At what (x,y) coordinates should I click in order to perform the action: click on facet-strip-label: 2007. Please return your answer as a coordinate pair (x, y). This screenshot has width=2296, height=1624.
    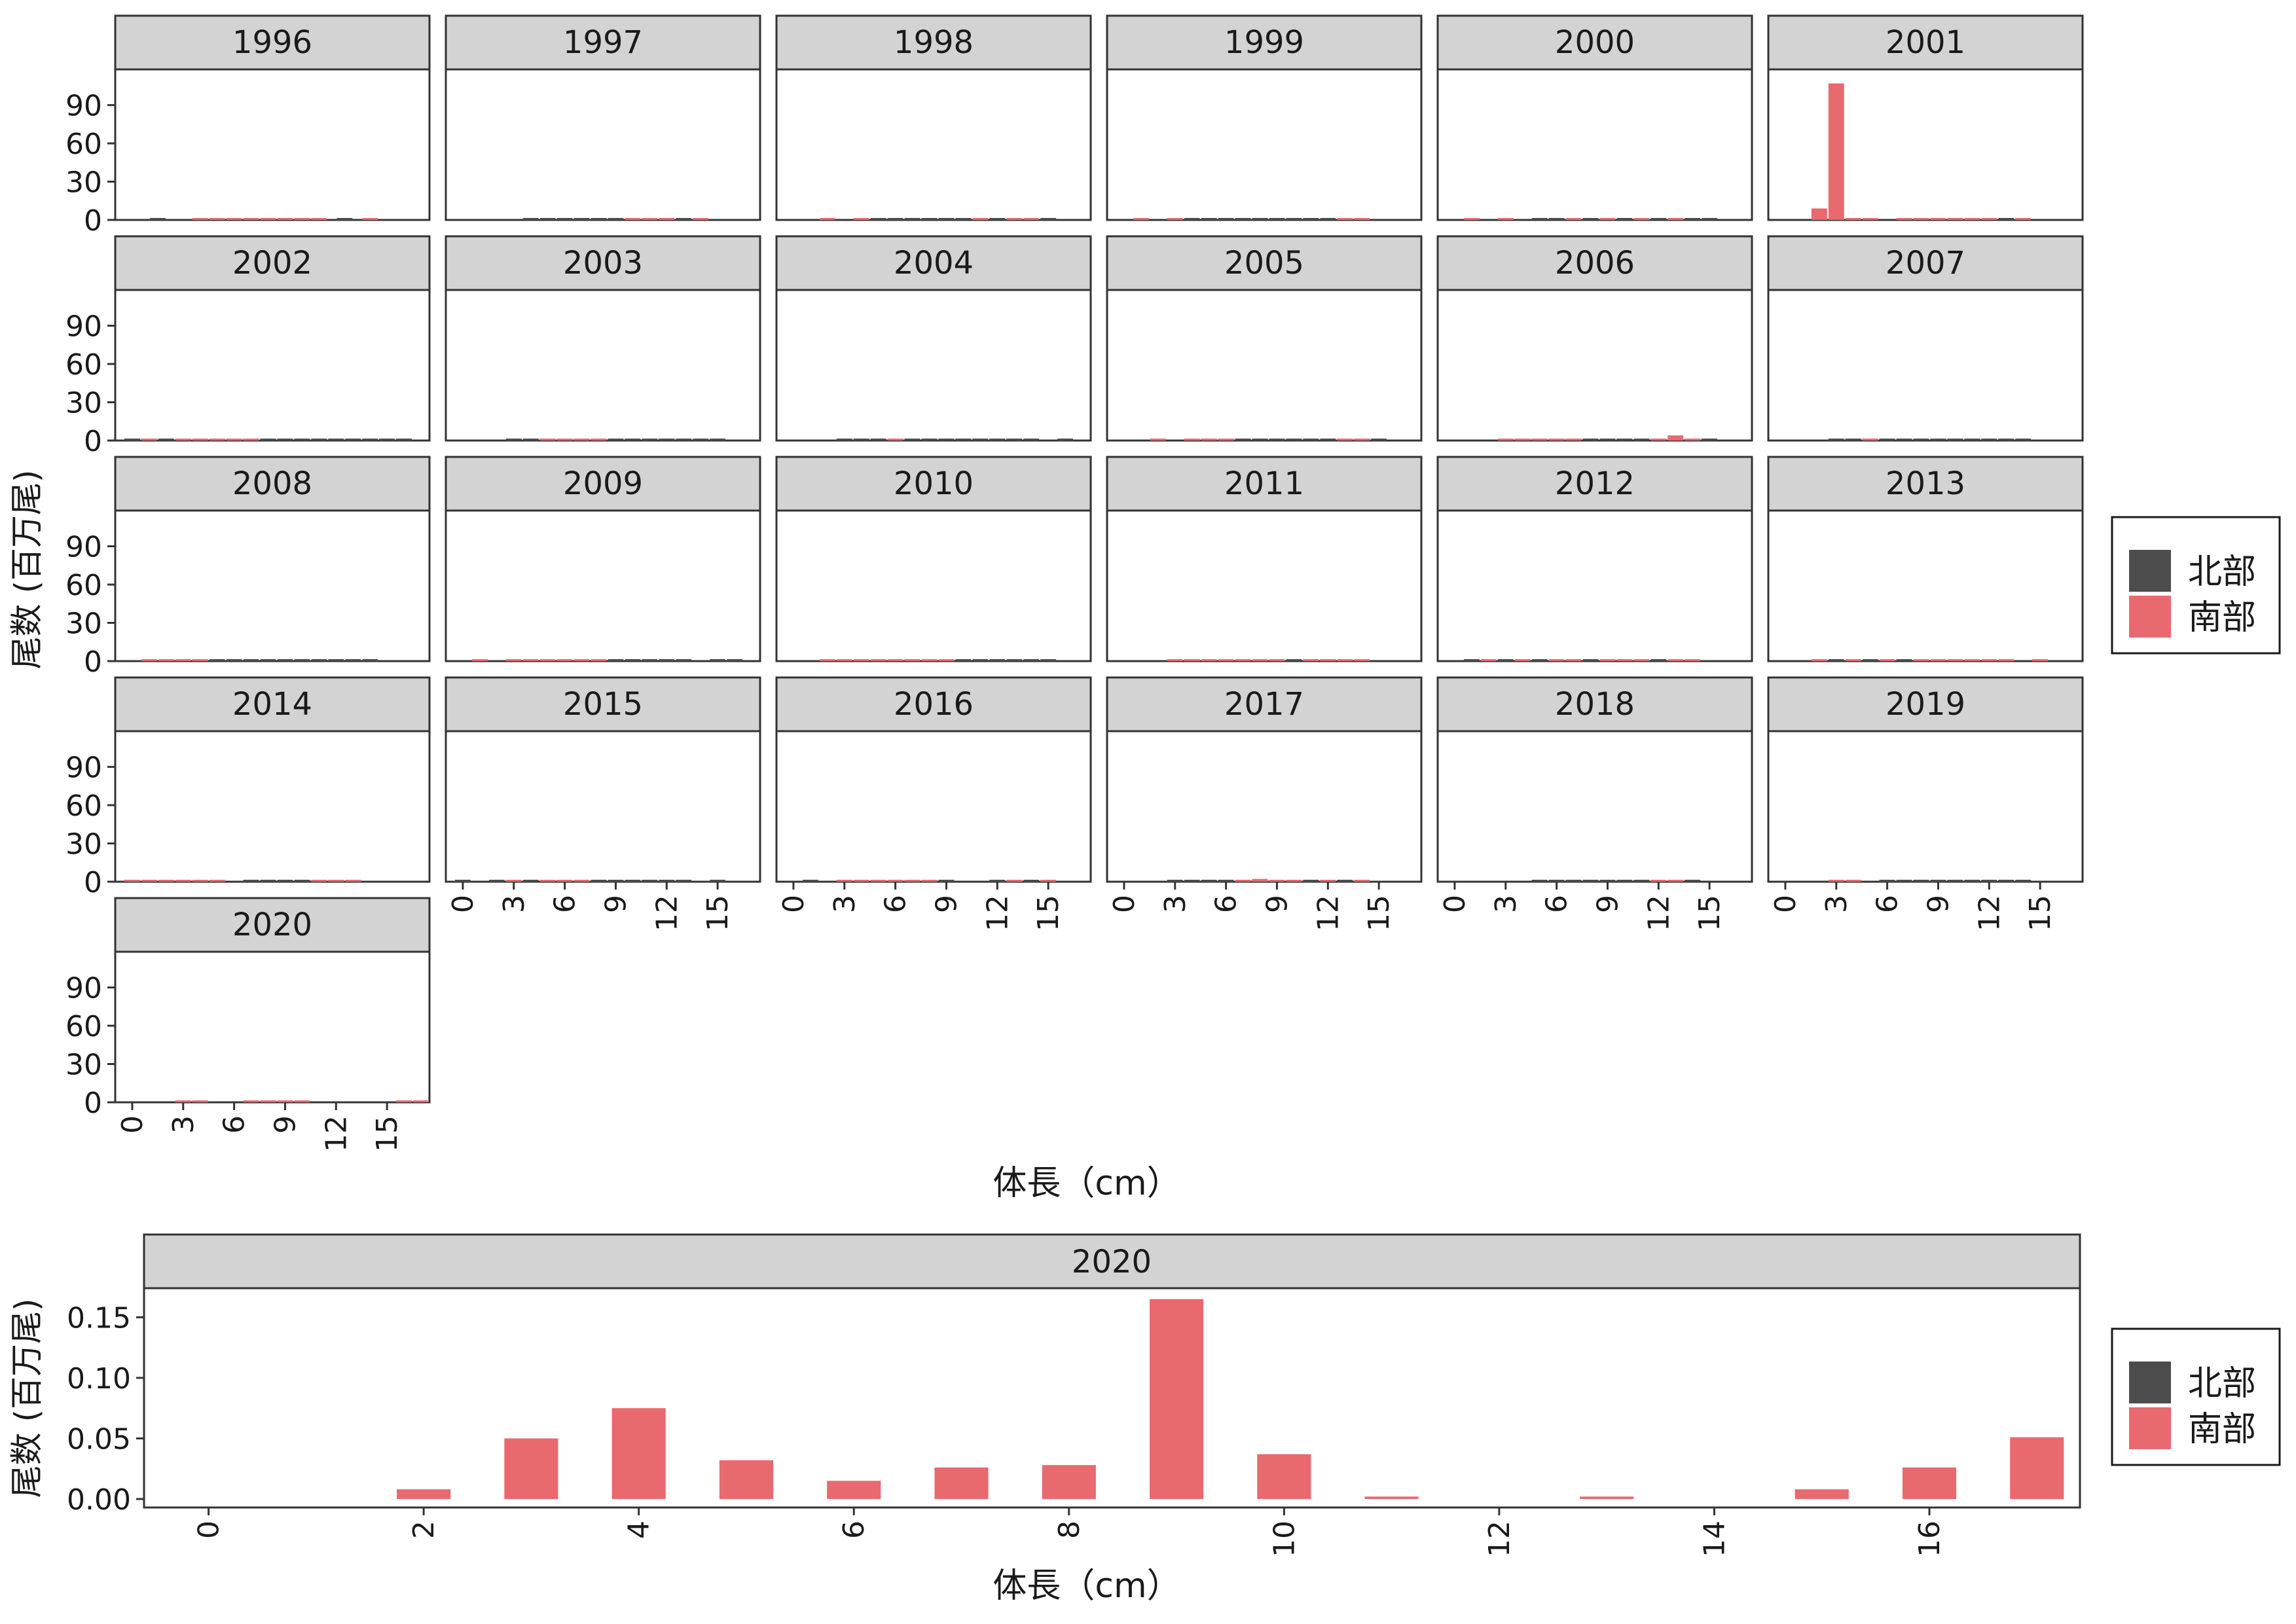
    Looking at the image, I should click on (1925, 263).